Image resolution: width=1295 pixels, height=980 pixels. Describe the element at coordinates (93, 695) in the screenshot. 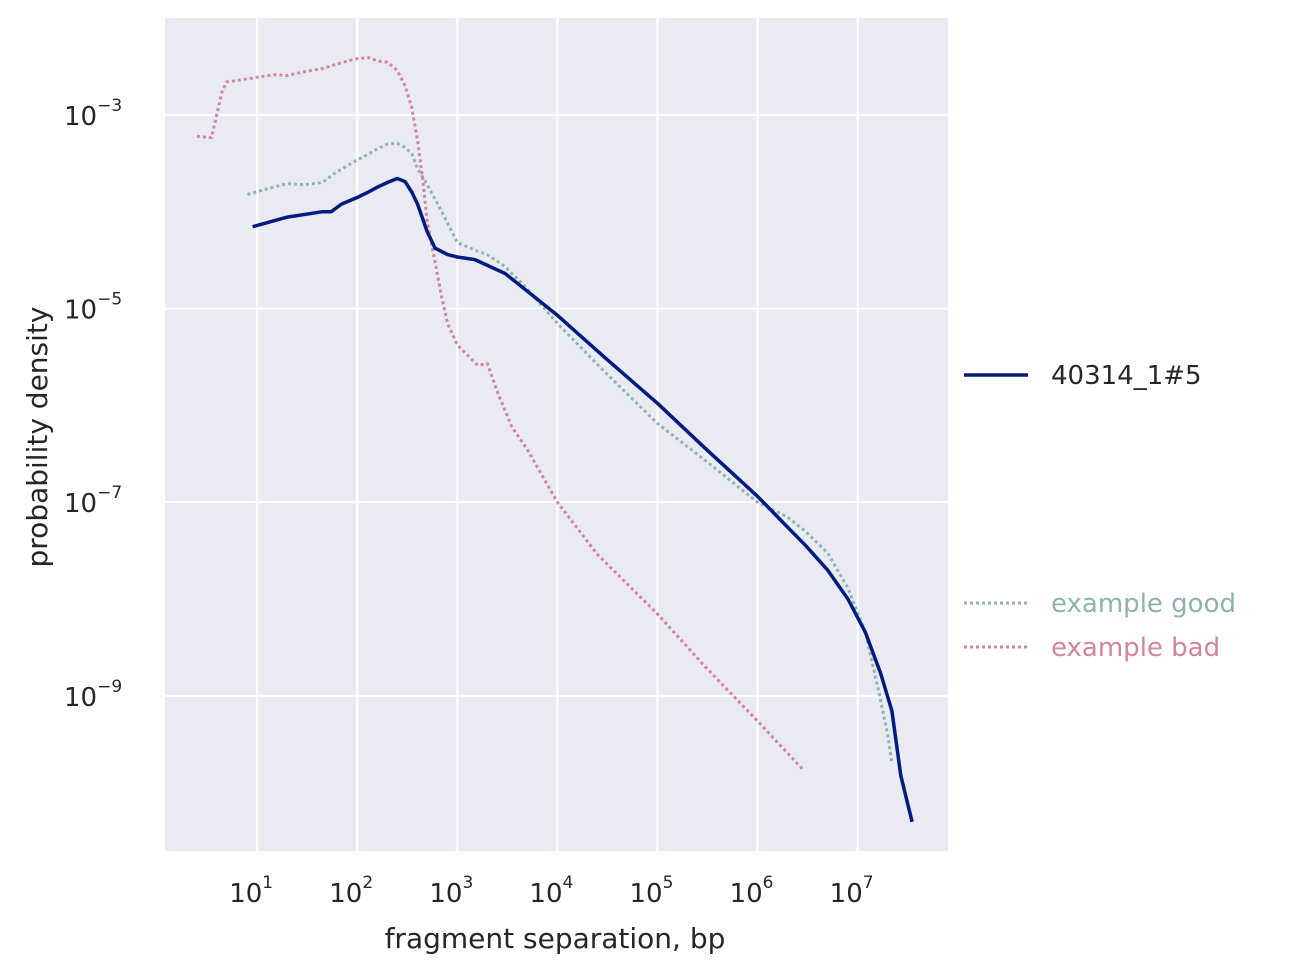

I see `y-tick-label: 10⁻⁹` at that location.